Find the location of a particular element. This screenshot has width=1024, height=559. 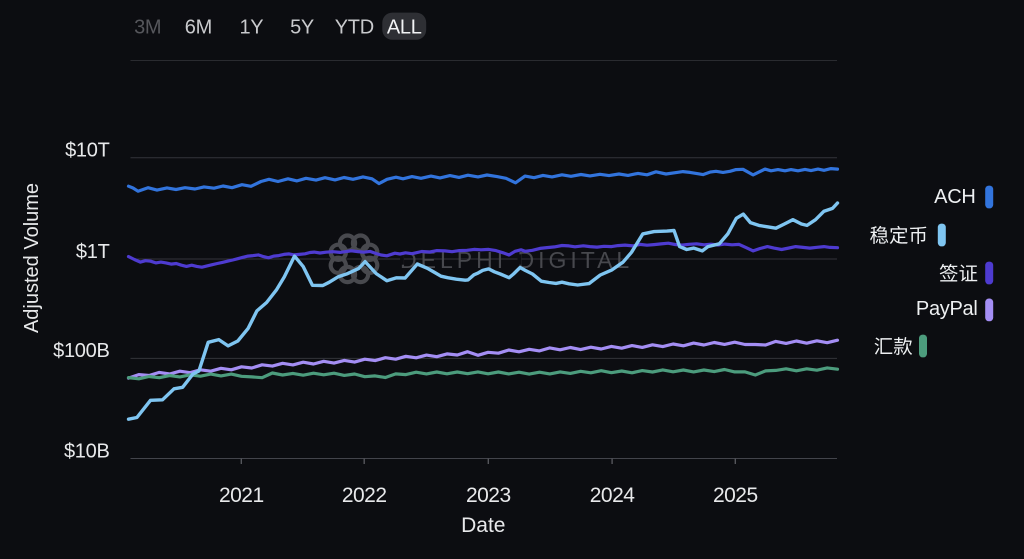

svg-text: YTD is located at coordinates (354, 28).